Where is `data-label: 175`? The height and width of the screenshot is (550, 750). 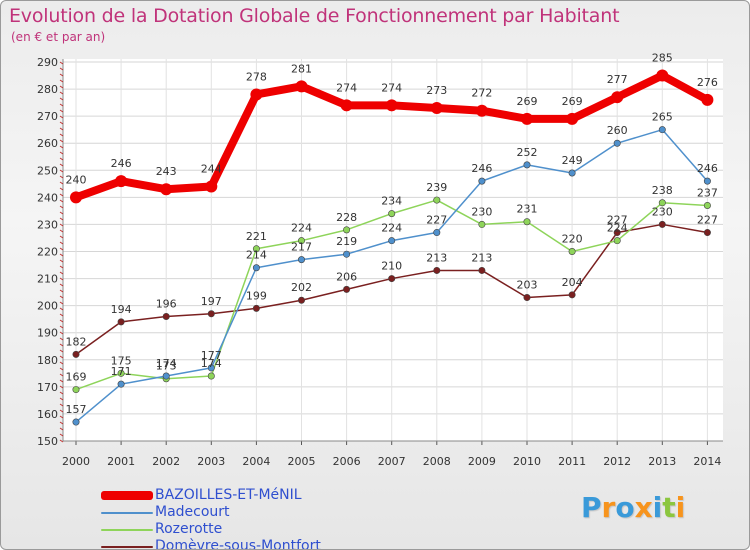
data-label: 175 is located at coordinates (121, 360).